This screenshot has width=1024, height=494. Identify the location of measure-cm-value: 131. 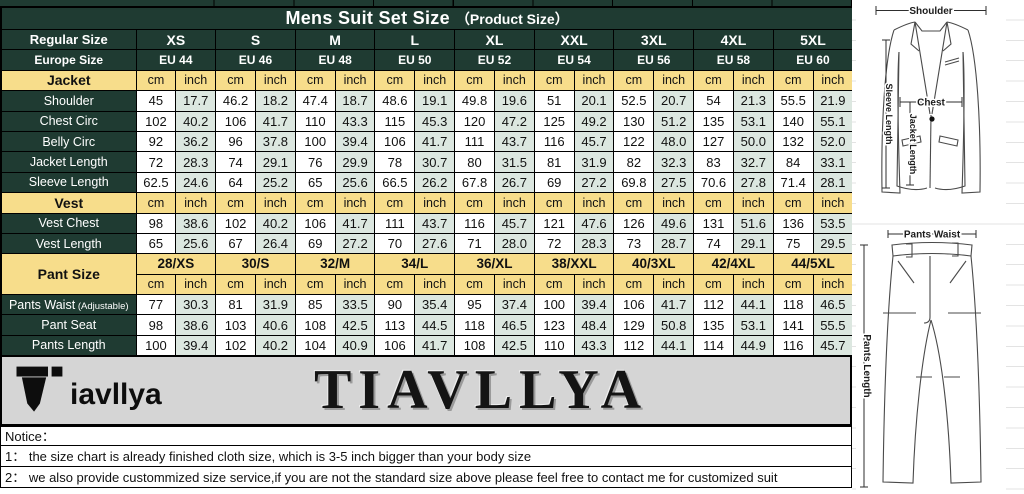
(713, 223).